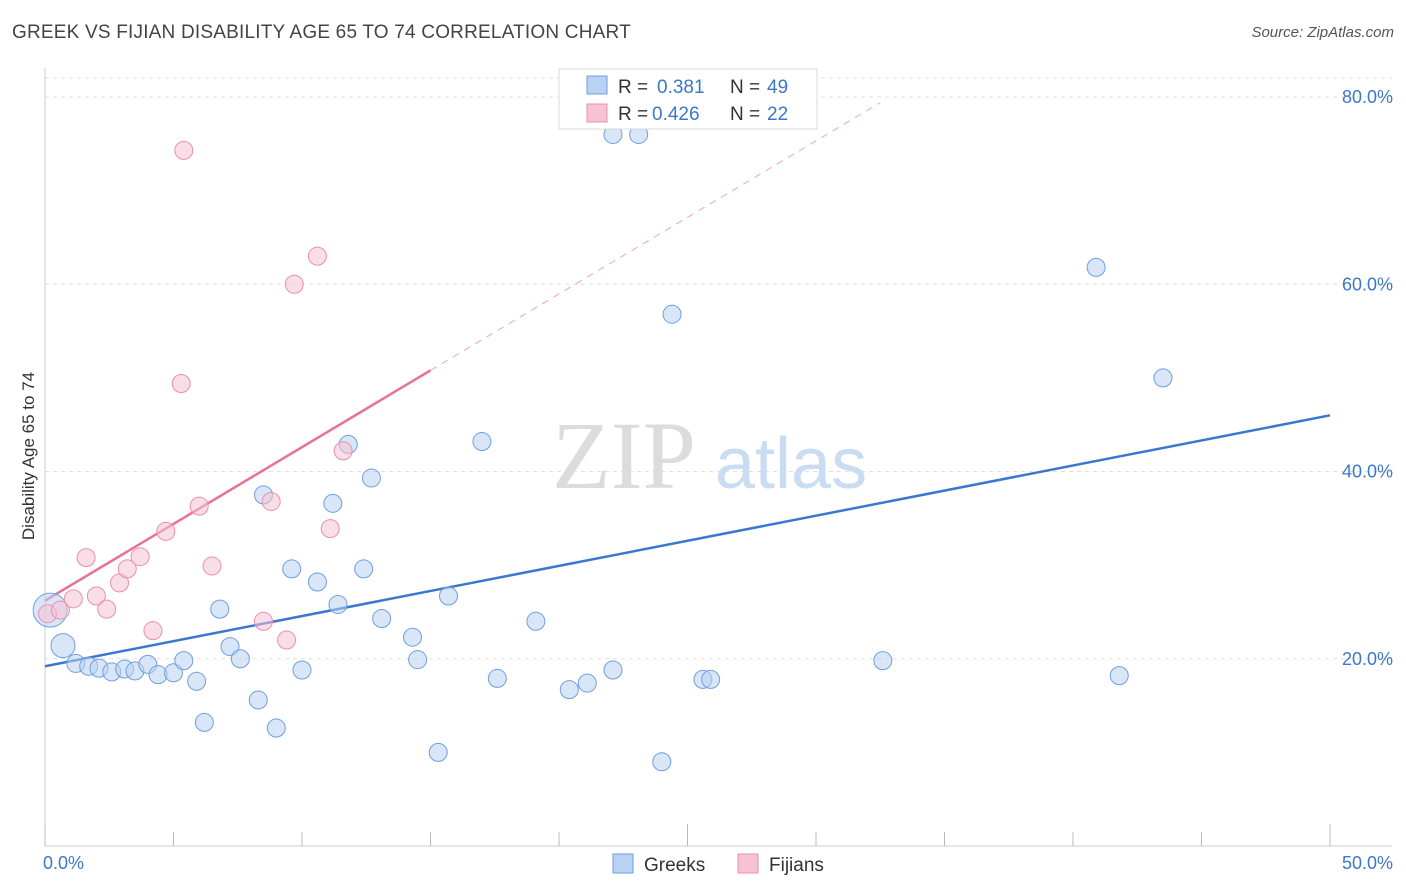 The height and width of the screenshot is (892, 1406). I want to click on legend-r-label-greeks: R =, so click(633, 87).